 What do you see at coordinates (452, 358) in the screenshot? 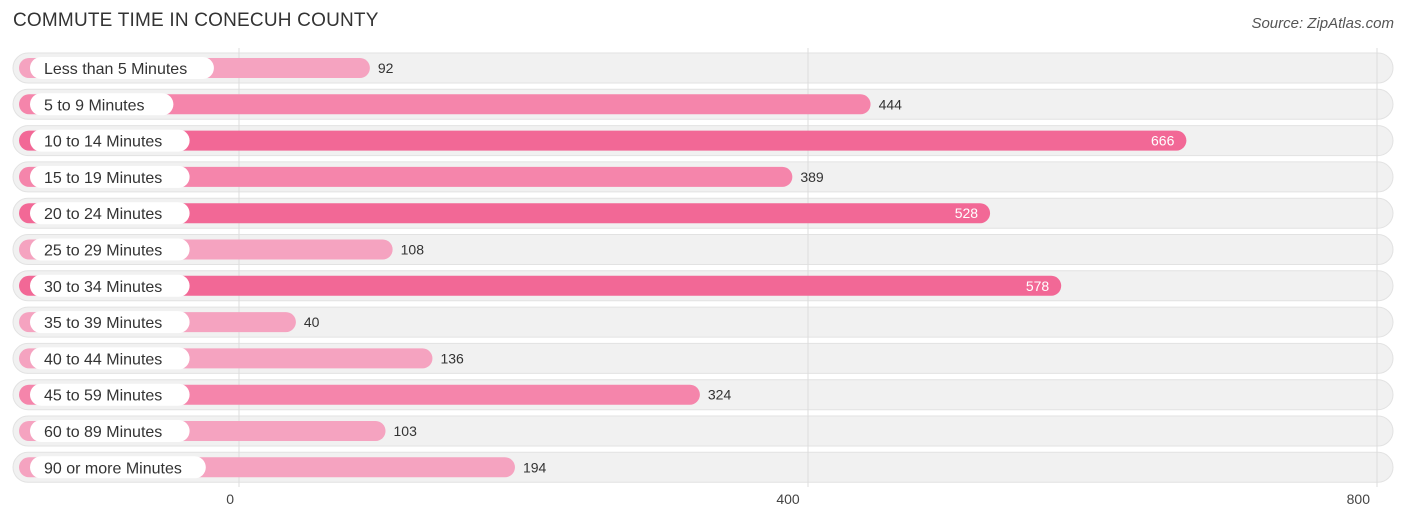
I see `value-label: 136` at bounding box center [452, 358].